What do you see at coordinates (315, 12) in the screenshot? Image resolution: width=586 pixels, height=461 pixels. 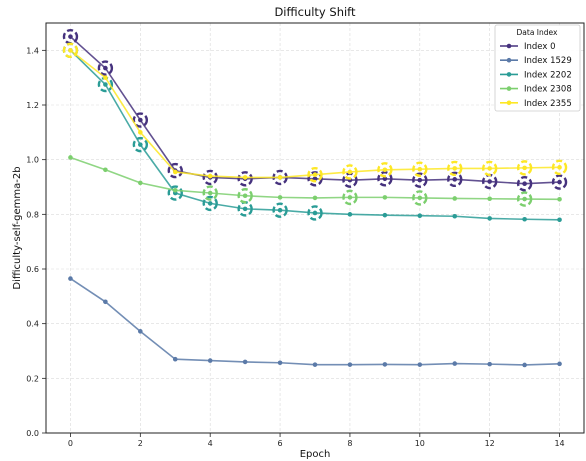 I see `chart-title: Difficulty Shift` at bounding box center [315, 12].